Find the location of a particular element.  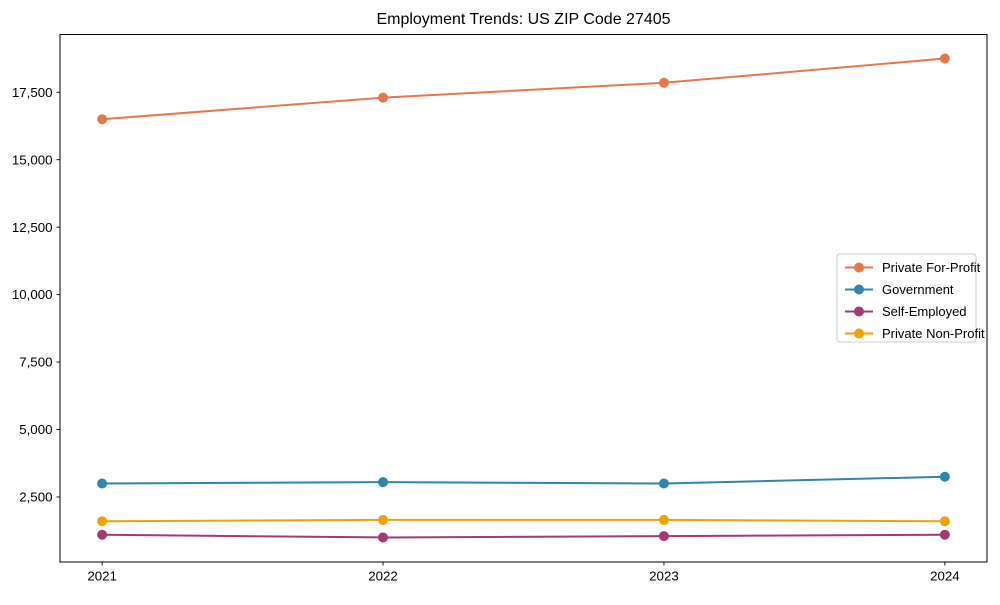

y-tick-label: 17,500 is located at coordinates (32, 92).